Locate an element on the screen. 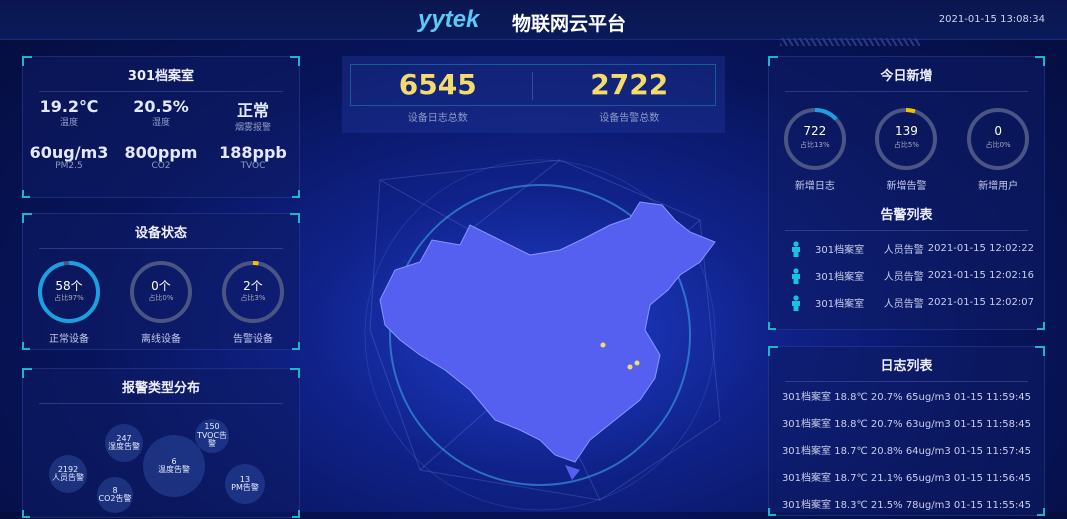 The image size is (1067, 519). bubble-co2: 8 CO2告警 is located at coordinates (115, 495).